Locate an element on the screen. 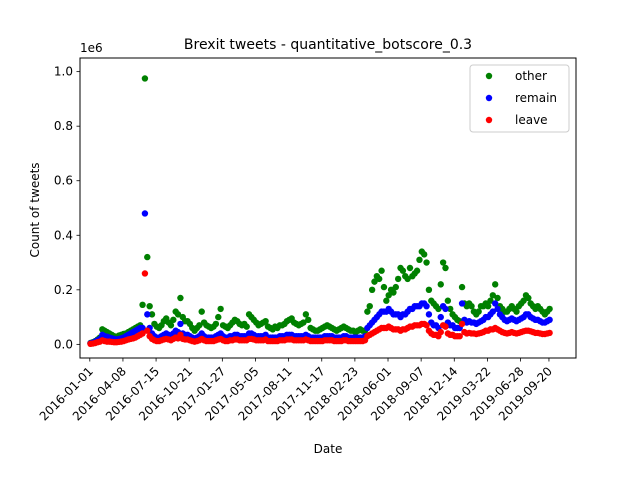  legend-label-leave: leave is located at coordinates (531, 120).